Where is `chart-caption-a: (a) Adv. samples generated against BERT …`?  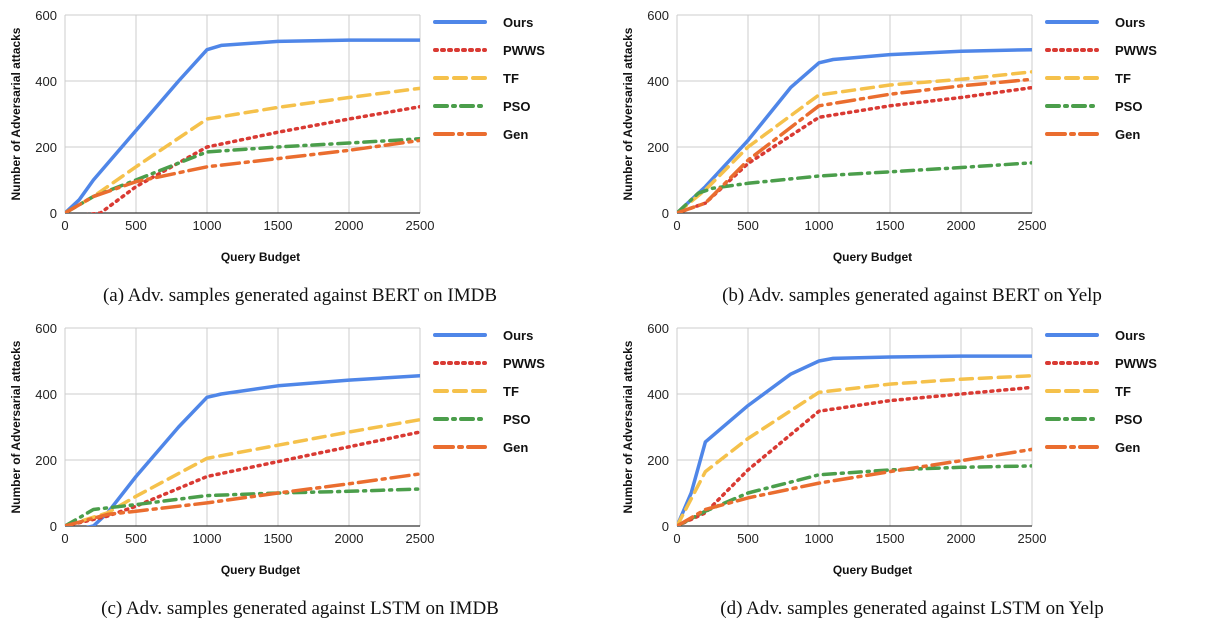 chart-caption-a: (a) Adv. samples generated against BERT … is located at coordinates (300, 295).